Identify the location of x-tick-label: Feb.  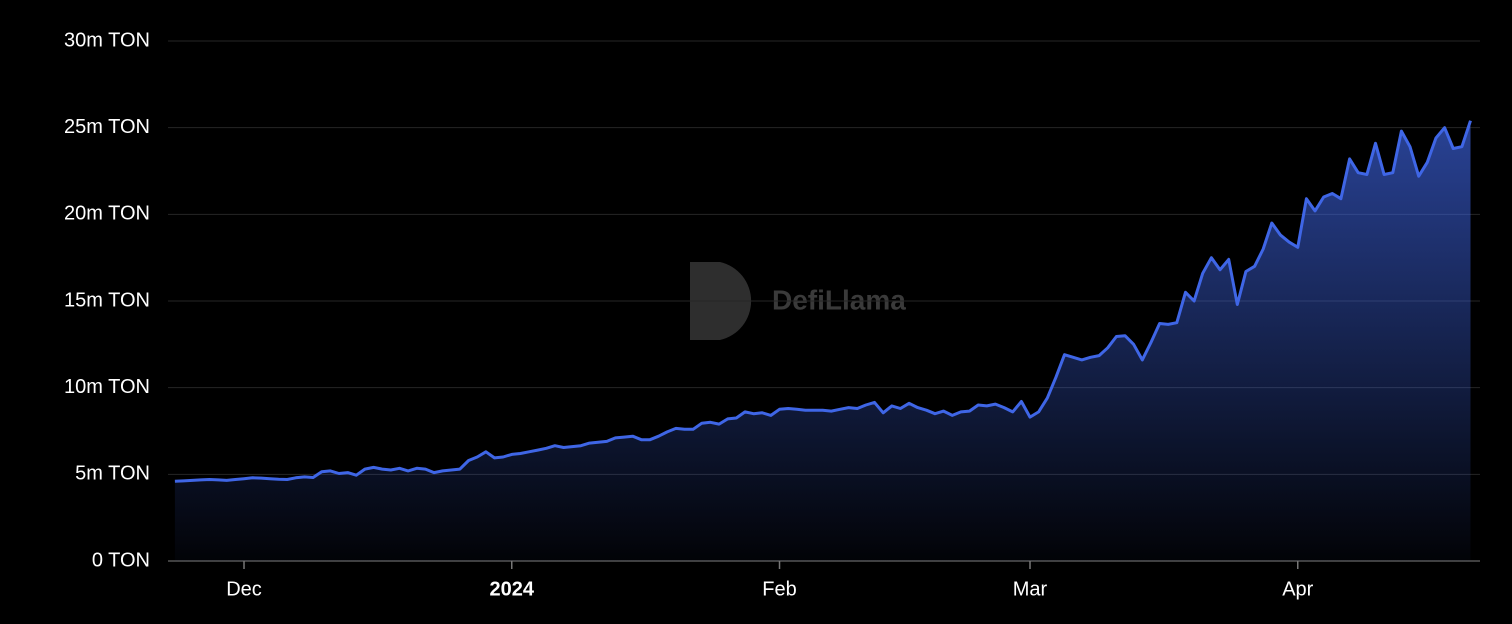
(779, 589).